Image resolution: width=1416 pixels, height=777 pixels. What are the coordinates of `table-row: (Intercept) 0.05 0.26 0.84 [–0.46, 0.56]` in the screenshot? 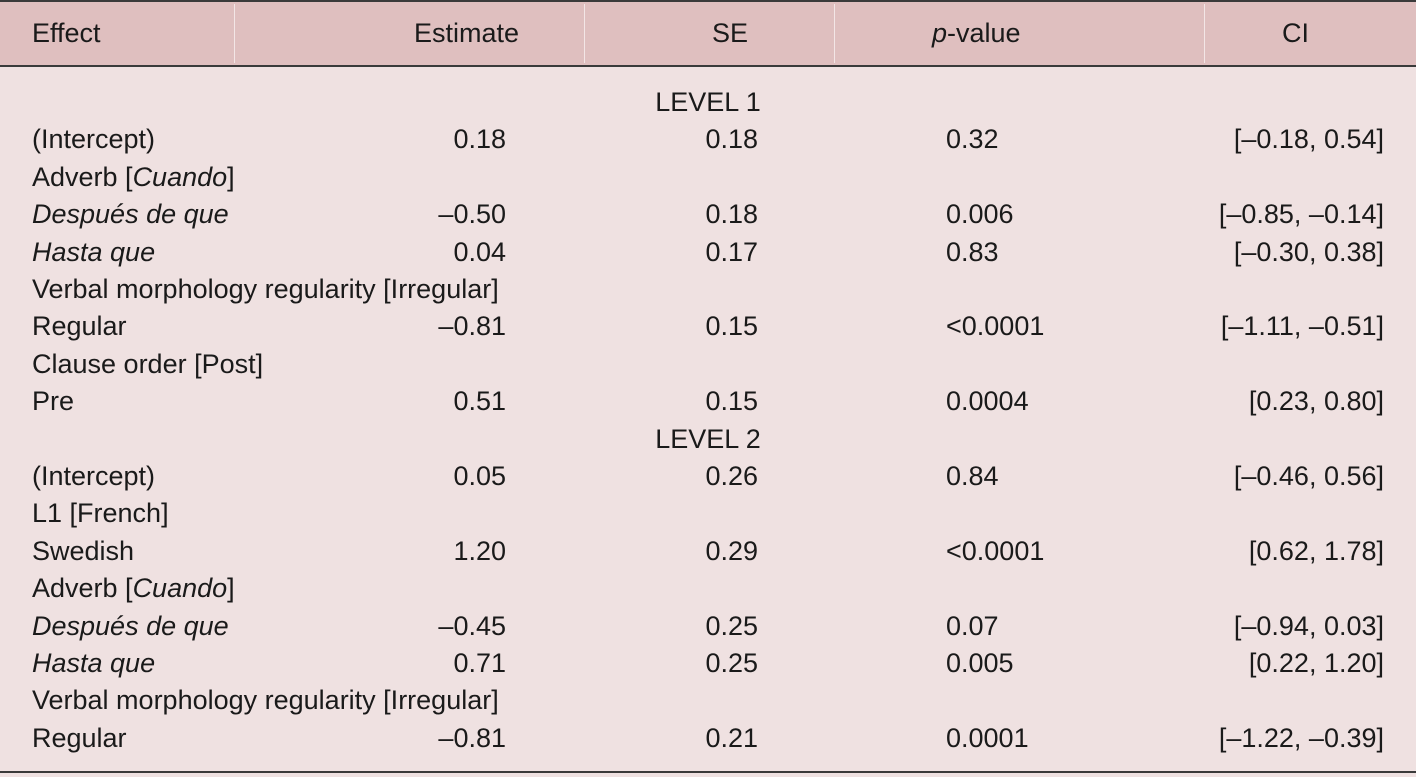 It's located at (708, 476).